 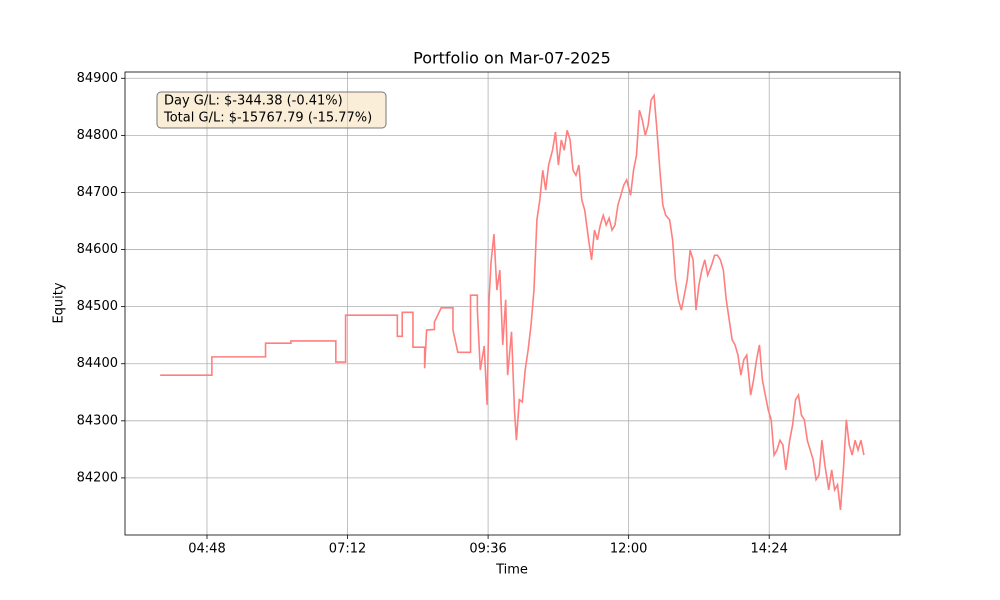 I want to click on y-tick-label: 84900, so click(x=97, y=78).